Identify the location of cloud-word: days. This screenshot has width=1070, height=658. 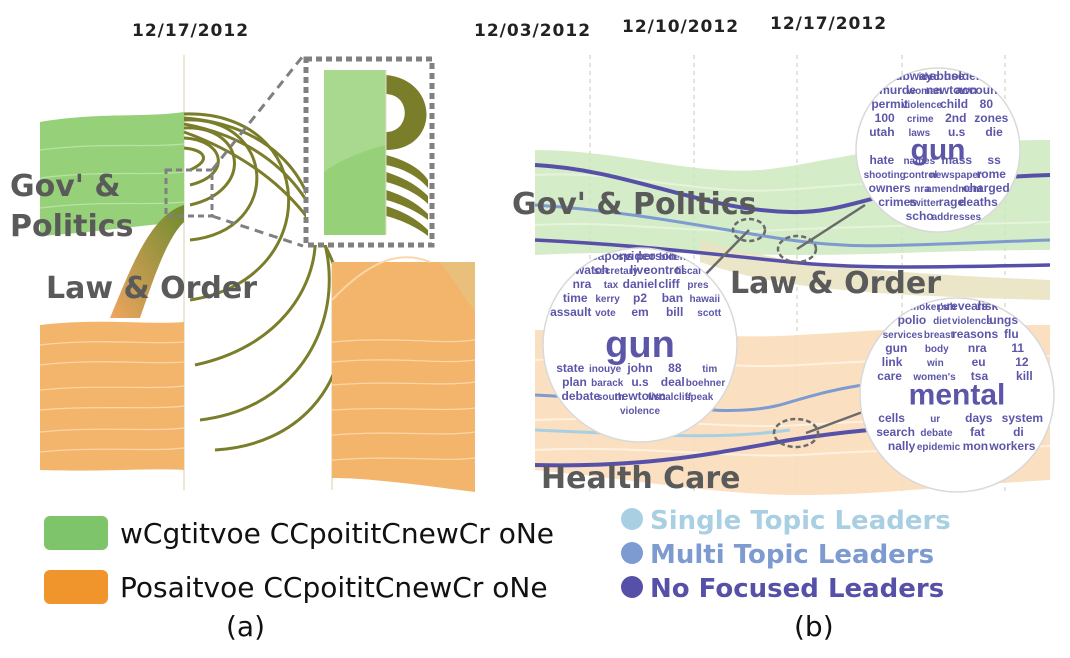
(979, 418).